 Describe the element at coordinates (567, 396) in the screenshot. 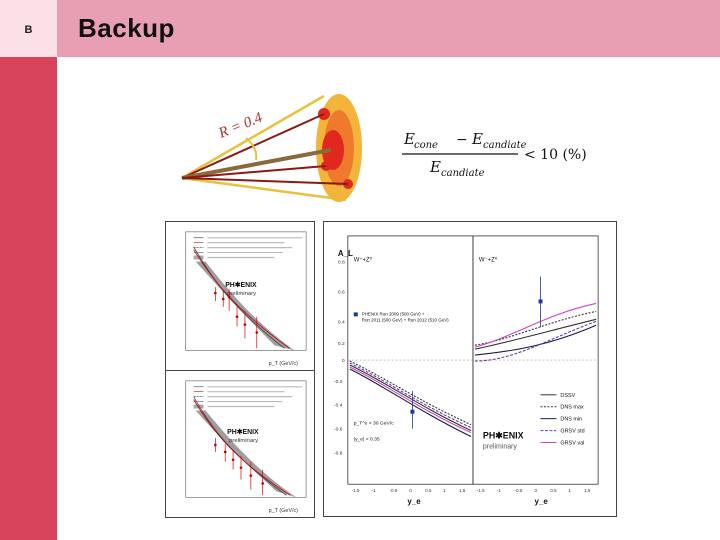

I see `svg-text: DSSV` at that location.